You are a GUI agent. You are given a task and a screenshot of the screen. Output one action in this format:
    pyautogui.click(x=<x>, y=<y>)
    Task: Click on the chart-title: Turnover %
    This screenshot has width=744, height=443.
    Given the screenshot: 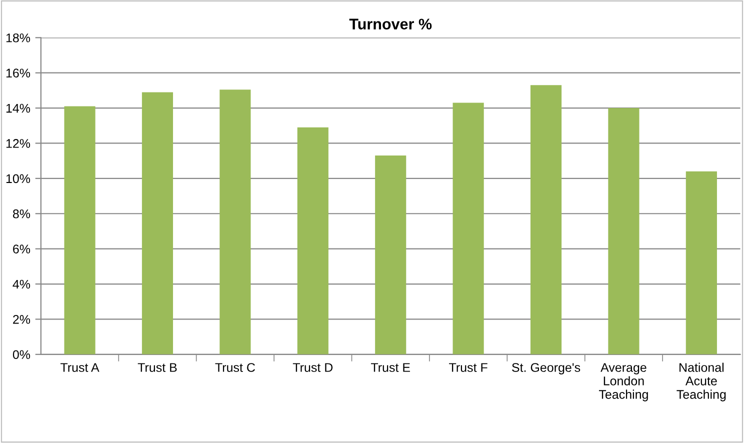 What is the action you would take?
    pyautogui.click(x=390, y=24)
    